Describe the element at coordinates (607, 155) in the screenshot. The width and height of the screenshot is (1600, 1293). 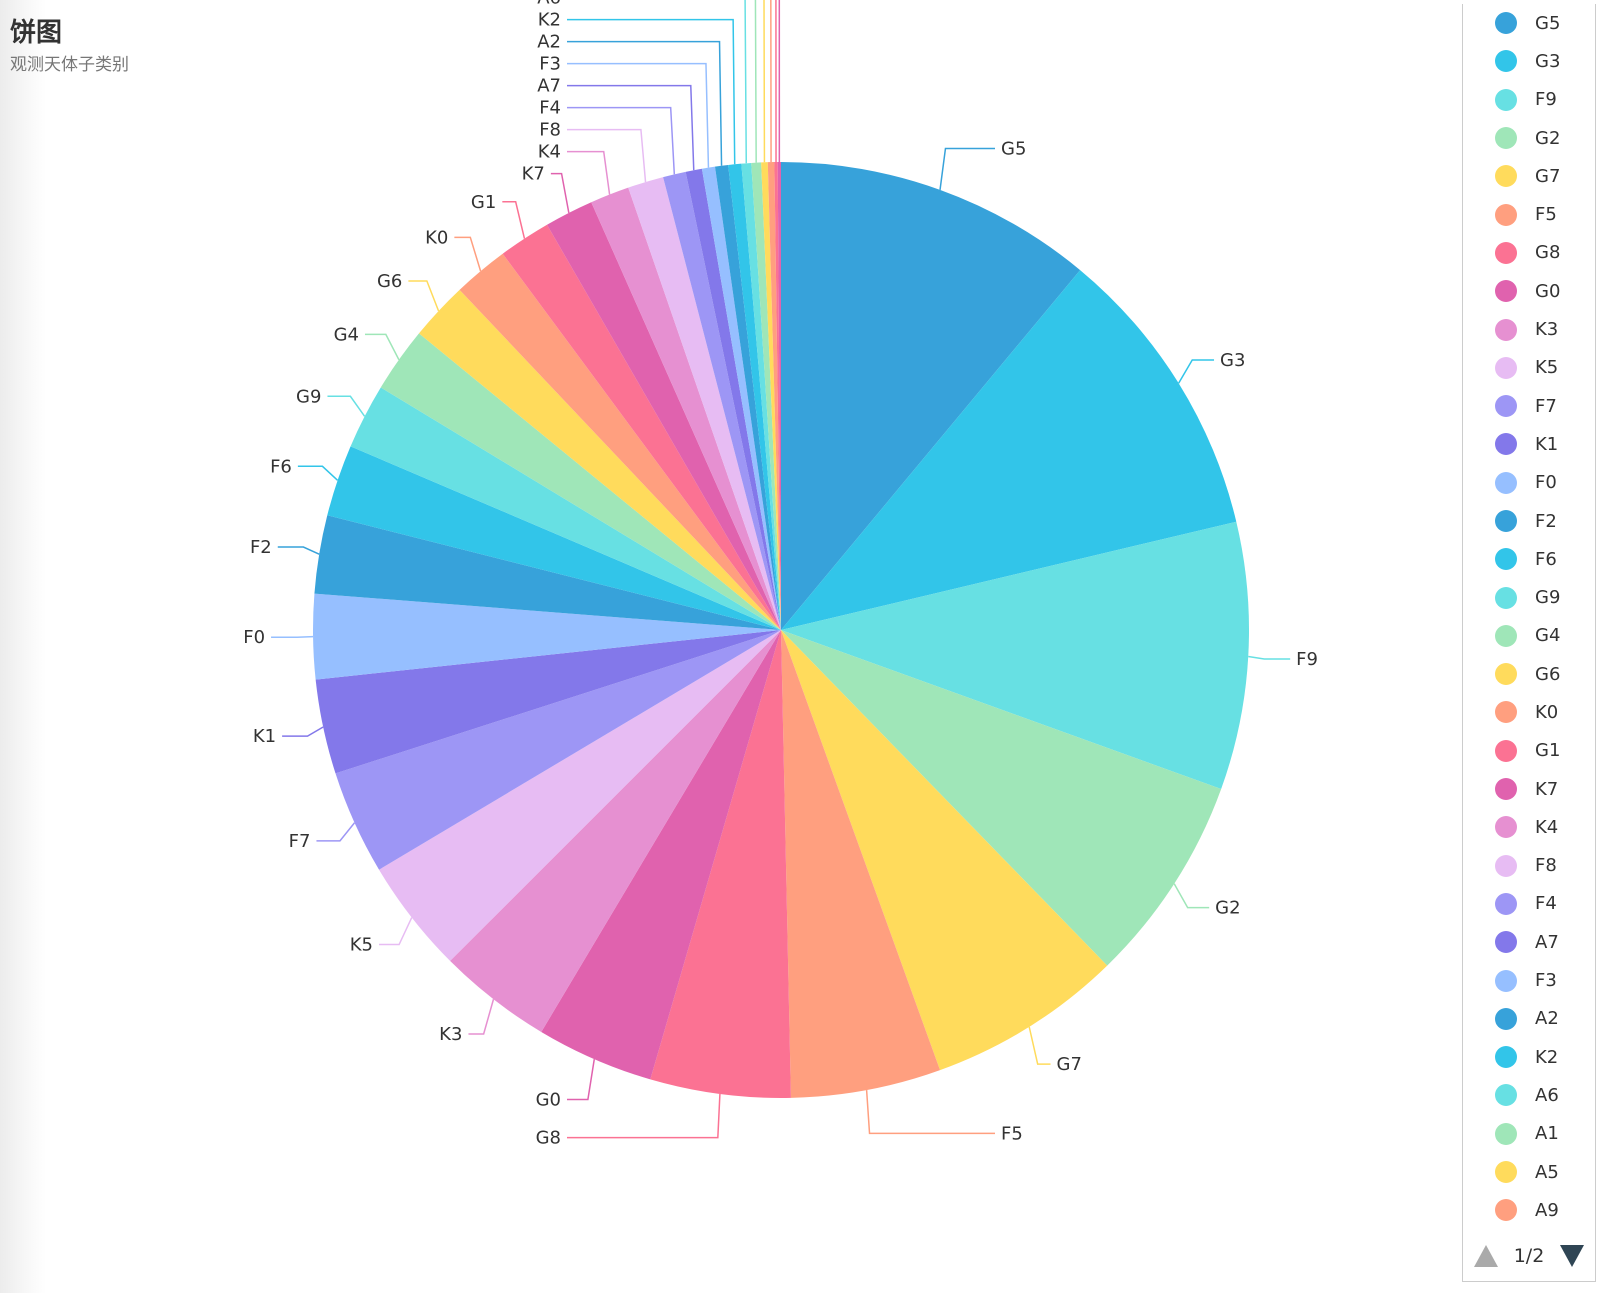
I see `label-line-F8` at that location.